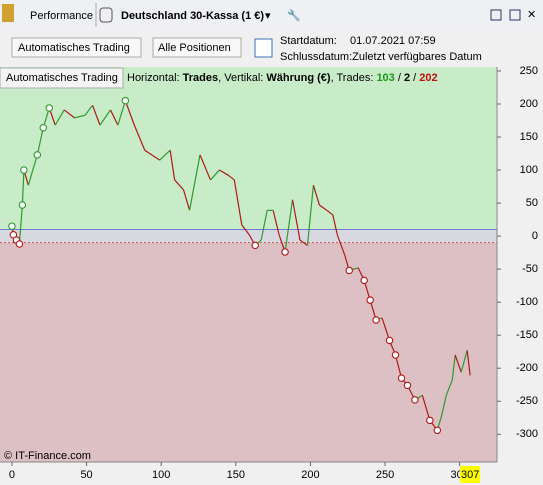 Image resolution: width=543 pixels, height=485 pixels. What do you see at coordinates (242, 78) in the screenshot?
I see `caption-part: , Vertikal:` at bounding box center [242, 78].